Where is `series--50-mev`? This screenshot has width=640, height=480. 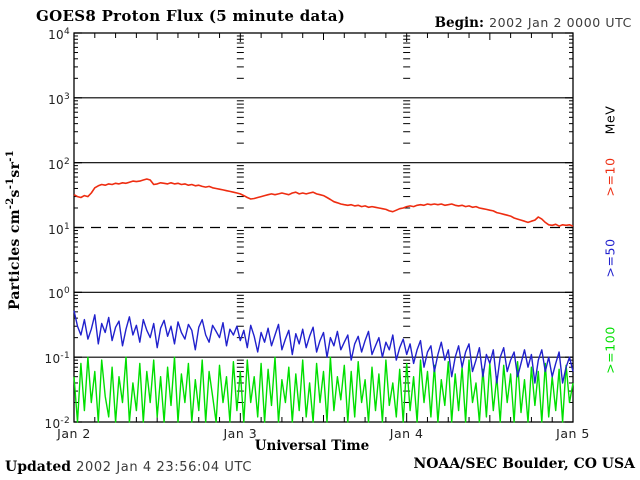 series--50-mev is located at coordinates (323, 347).